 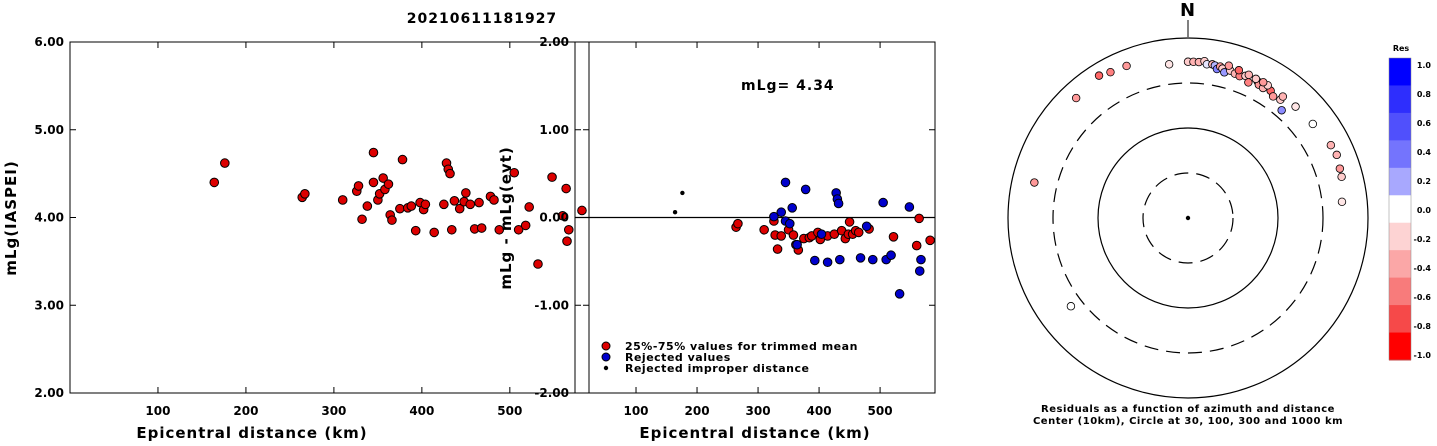 I want to click on colorbar-label: -0.2, so click(x=1423, y=239).